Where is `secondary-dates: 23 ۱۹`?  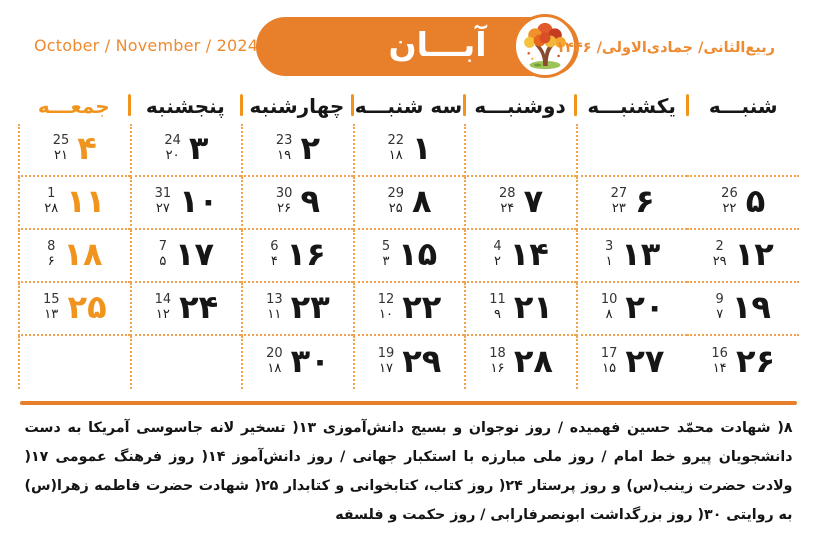
secondary-dates: 23 ۱۹ is located at coordinates (284, 149).